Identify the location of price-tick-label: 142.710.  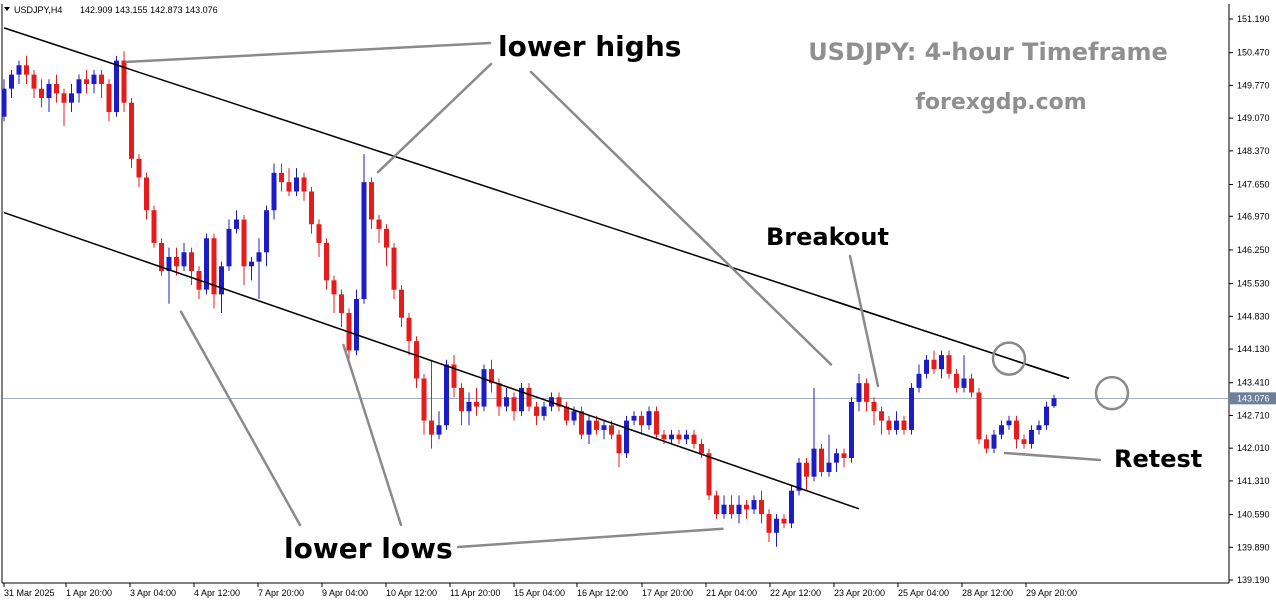
(1253, 415).